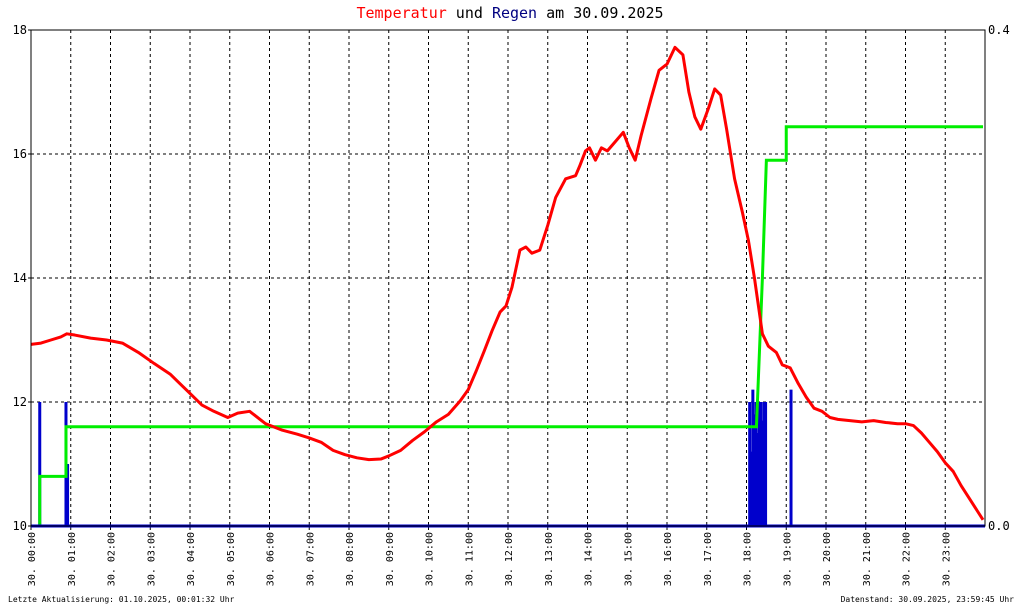 The image size is (1020, 606). Describe the element at coordinates (748, 559) in the screenshot. I see `x-tick-label: 30. 18:00` at that location.